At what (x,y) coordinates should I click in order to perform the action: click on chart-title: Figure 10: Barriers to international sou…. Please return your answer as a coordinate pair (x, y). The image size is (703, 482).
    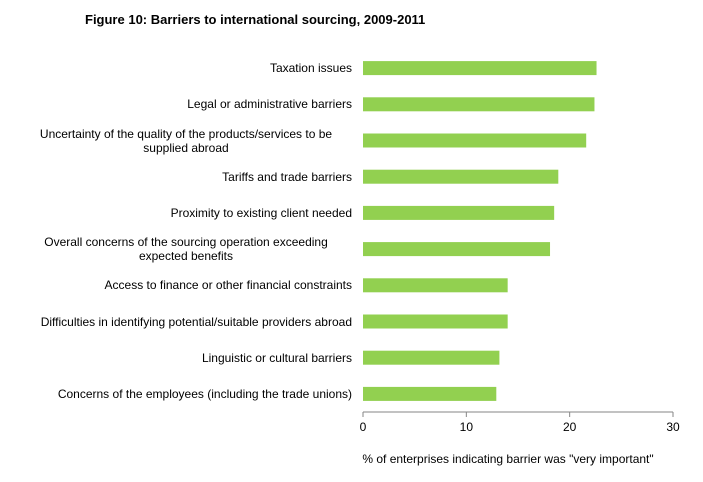
    Looking at the image, I should click on (255, 19).